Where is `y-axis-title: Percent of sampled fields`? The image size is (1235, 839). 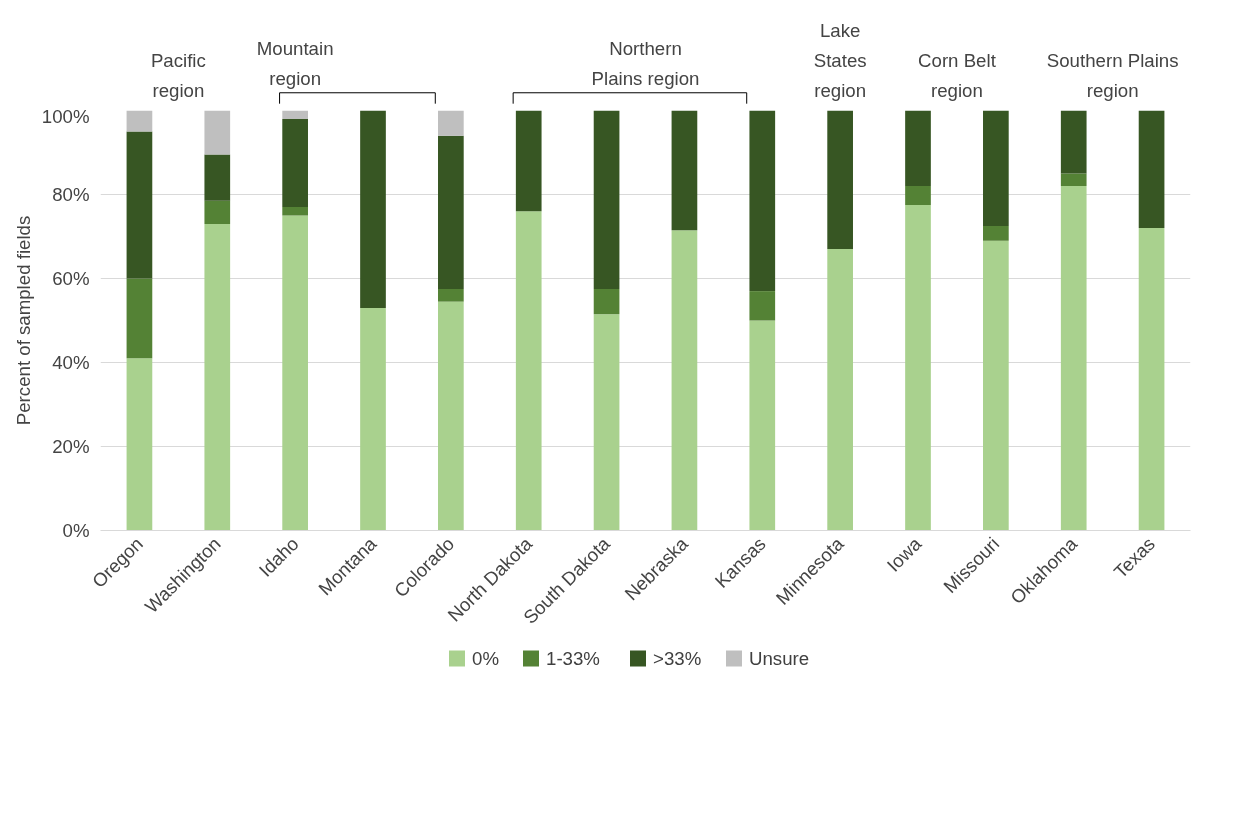
y-axis-title: Percent of sampled fields is located at coordinates (23, 320).